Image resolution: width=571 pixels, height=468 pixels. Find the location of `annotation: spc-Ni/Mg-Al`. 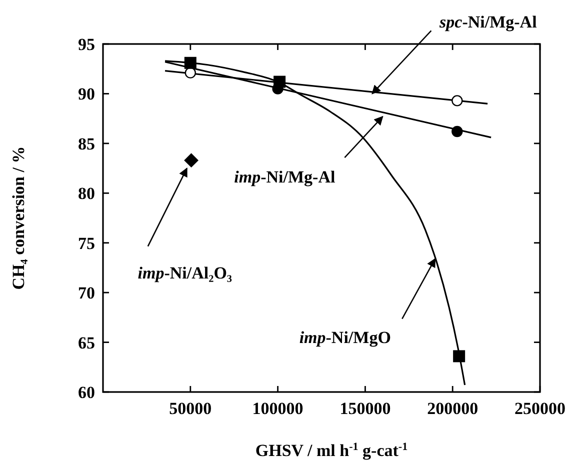

annotation: spc-Ni/Mg-Al is located at coordinates (488, 22).